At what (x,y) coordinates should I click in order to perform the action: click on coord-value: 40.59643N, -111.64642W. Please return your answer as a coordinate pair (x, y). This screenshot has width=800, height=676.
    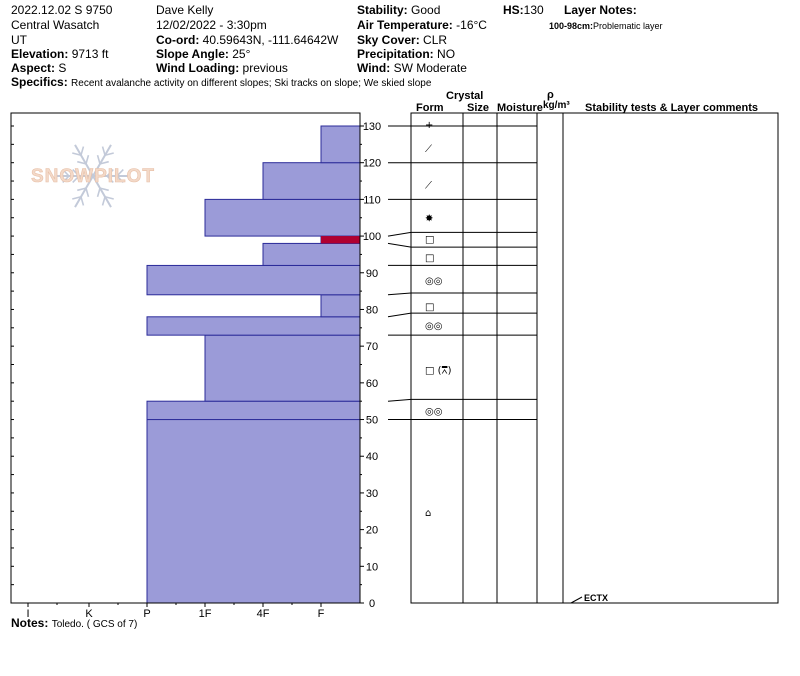
    Looking at the image, I should click on (270, 40).